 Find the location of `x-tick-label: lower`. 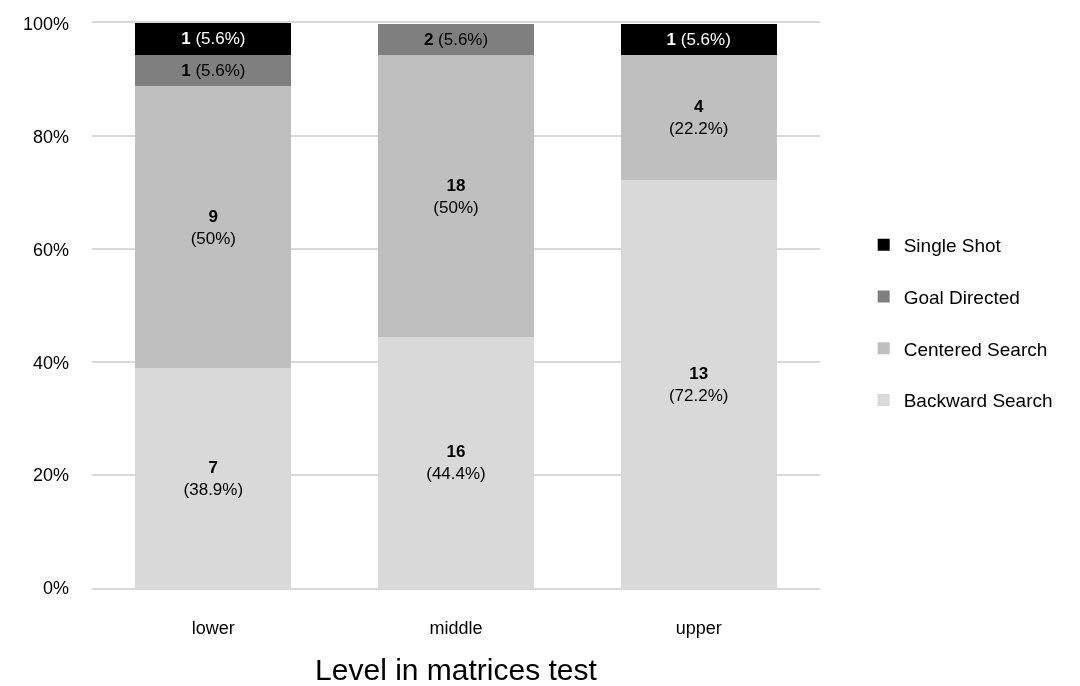

x-tick-label: lower is located at coordinates (213, 627).